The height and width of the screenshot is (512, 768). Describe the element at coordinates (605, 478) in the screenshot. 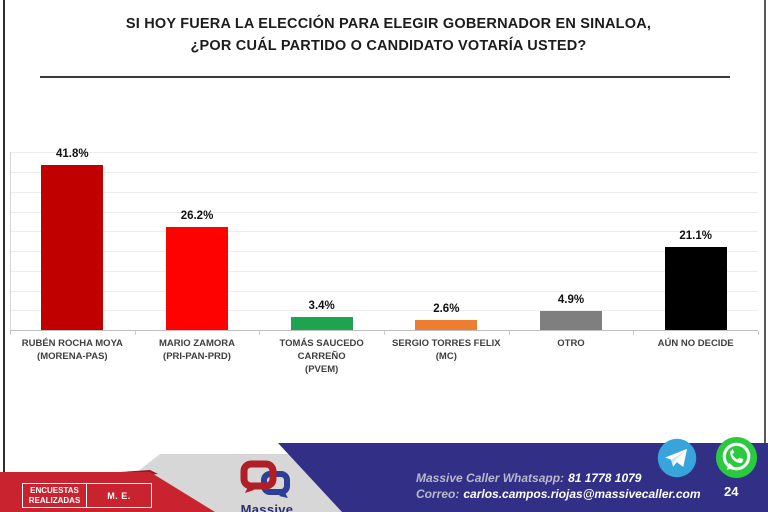

I see `whatsapp-number: 81 1778 1079` at that location.